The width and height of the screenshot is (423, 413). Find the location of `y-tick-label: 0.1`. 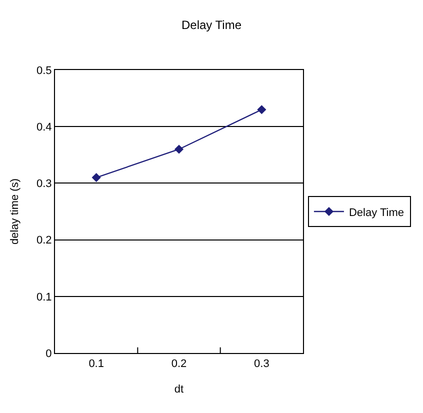

y-tick-label: 0.1 is located at coordinates (44, 297).